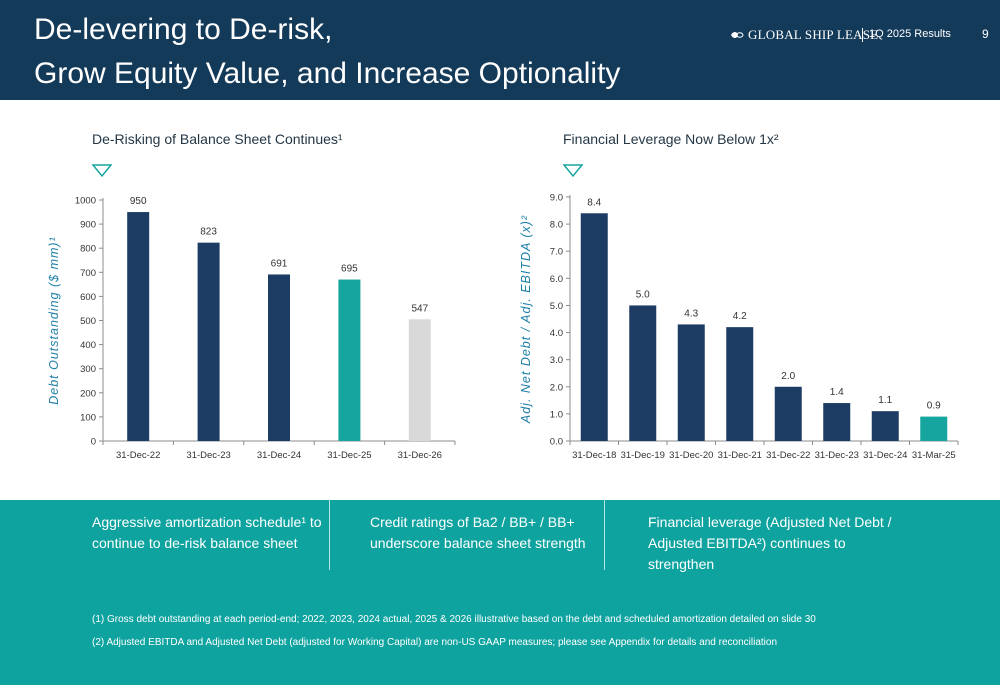 The image size is (1000, 685). I want to click on debt-chart-category-label: 31-Dec-22, so click(138, 455).